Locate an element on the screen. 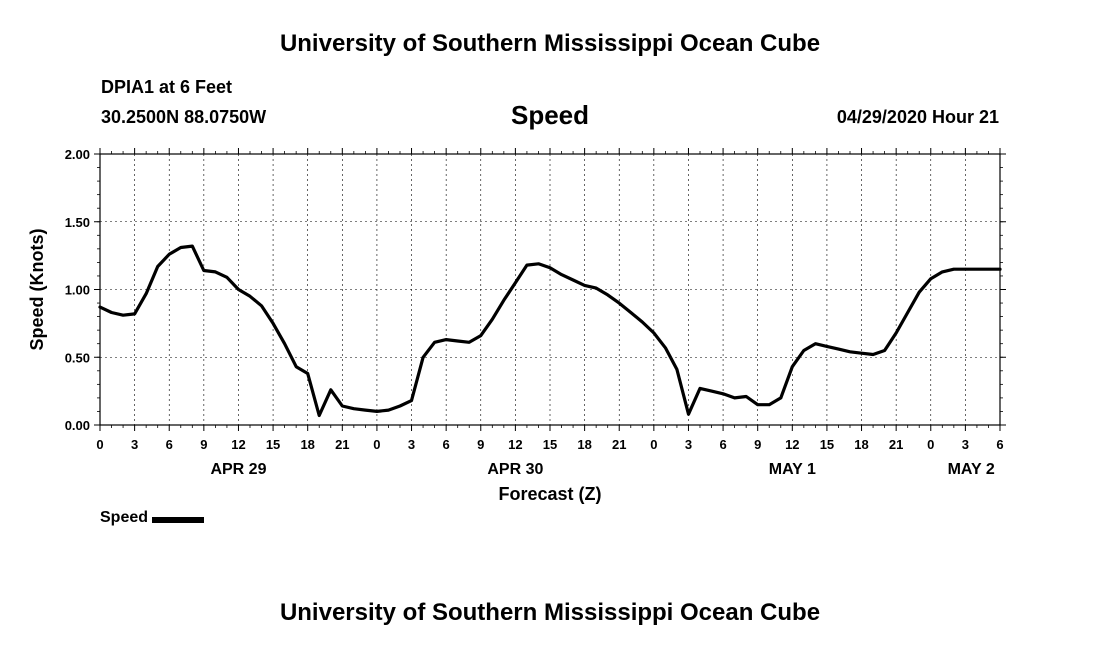 This screenshot has width=1100, height=650. date-label: MAY 2 is located at coordinates (971, 469).